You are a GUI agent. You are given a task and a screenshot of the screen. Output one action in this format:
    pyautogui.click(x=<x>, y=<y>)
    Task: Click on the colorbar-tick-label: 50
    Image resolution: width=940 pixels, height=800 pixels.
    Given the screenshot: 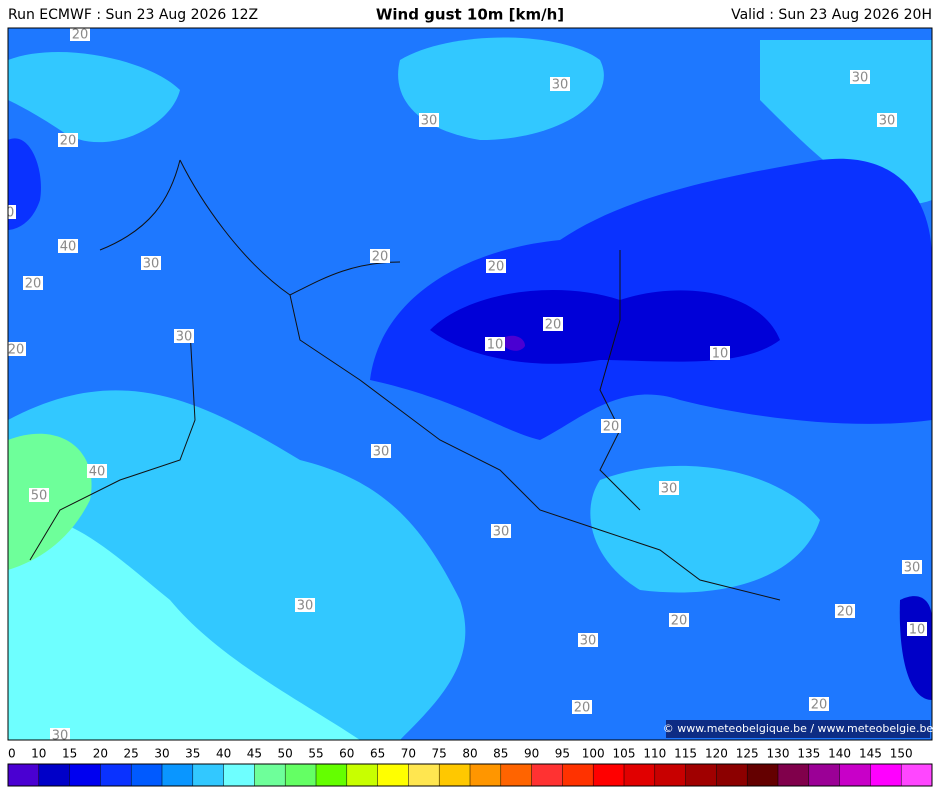 What is the action you would take?
    pyautogui.click(x=285, y=754)
    